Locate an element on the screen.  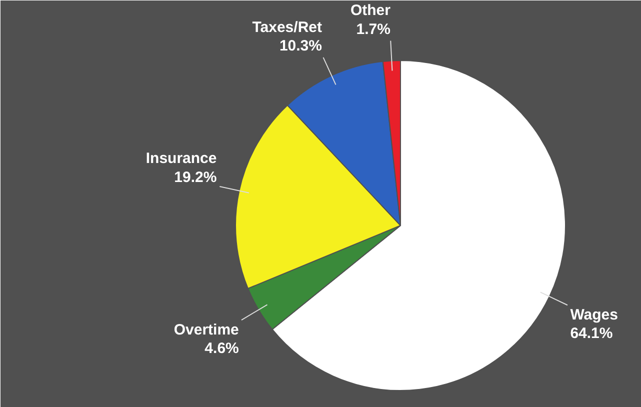
data-label: 1.7% is located at coordinates (373, 29).